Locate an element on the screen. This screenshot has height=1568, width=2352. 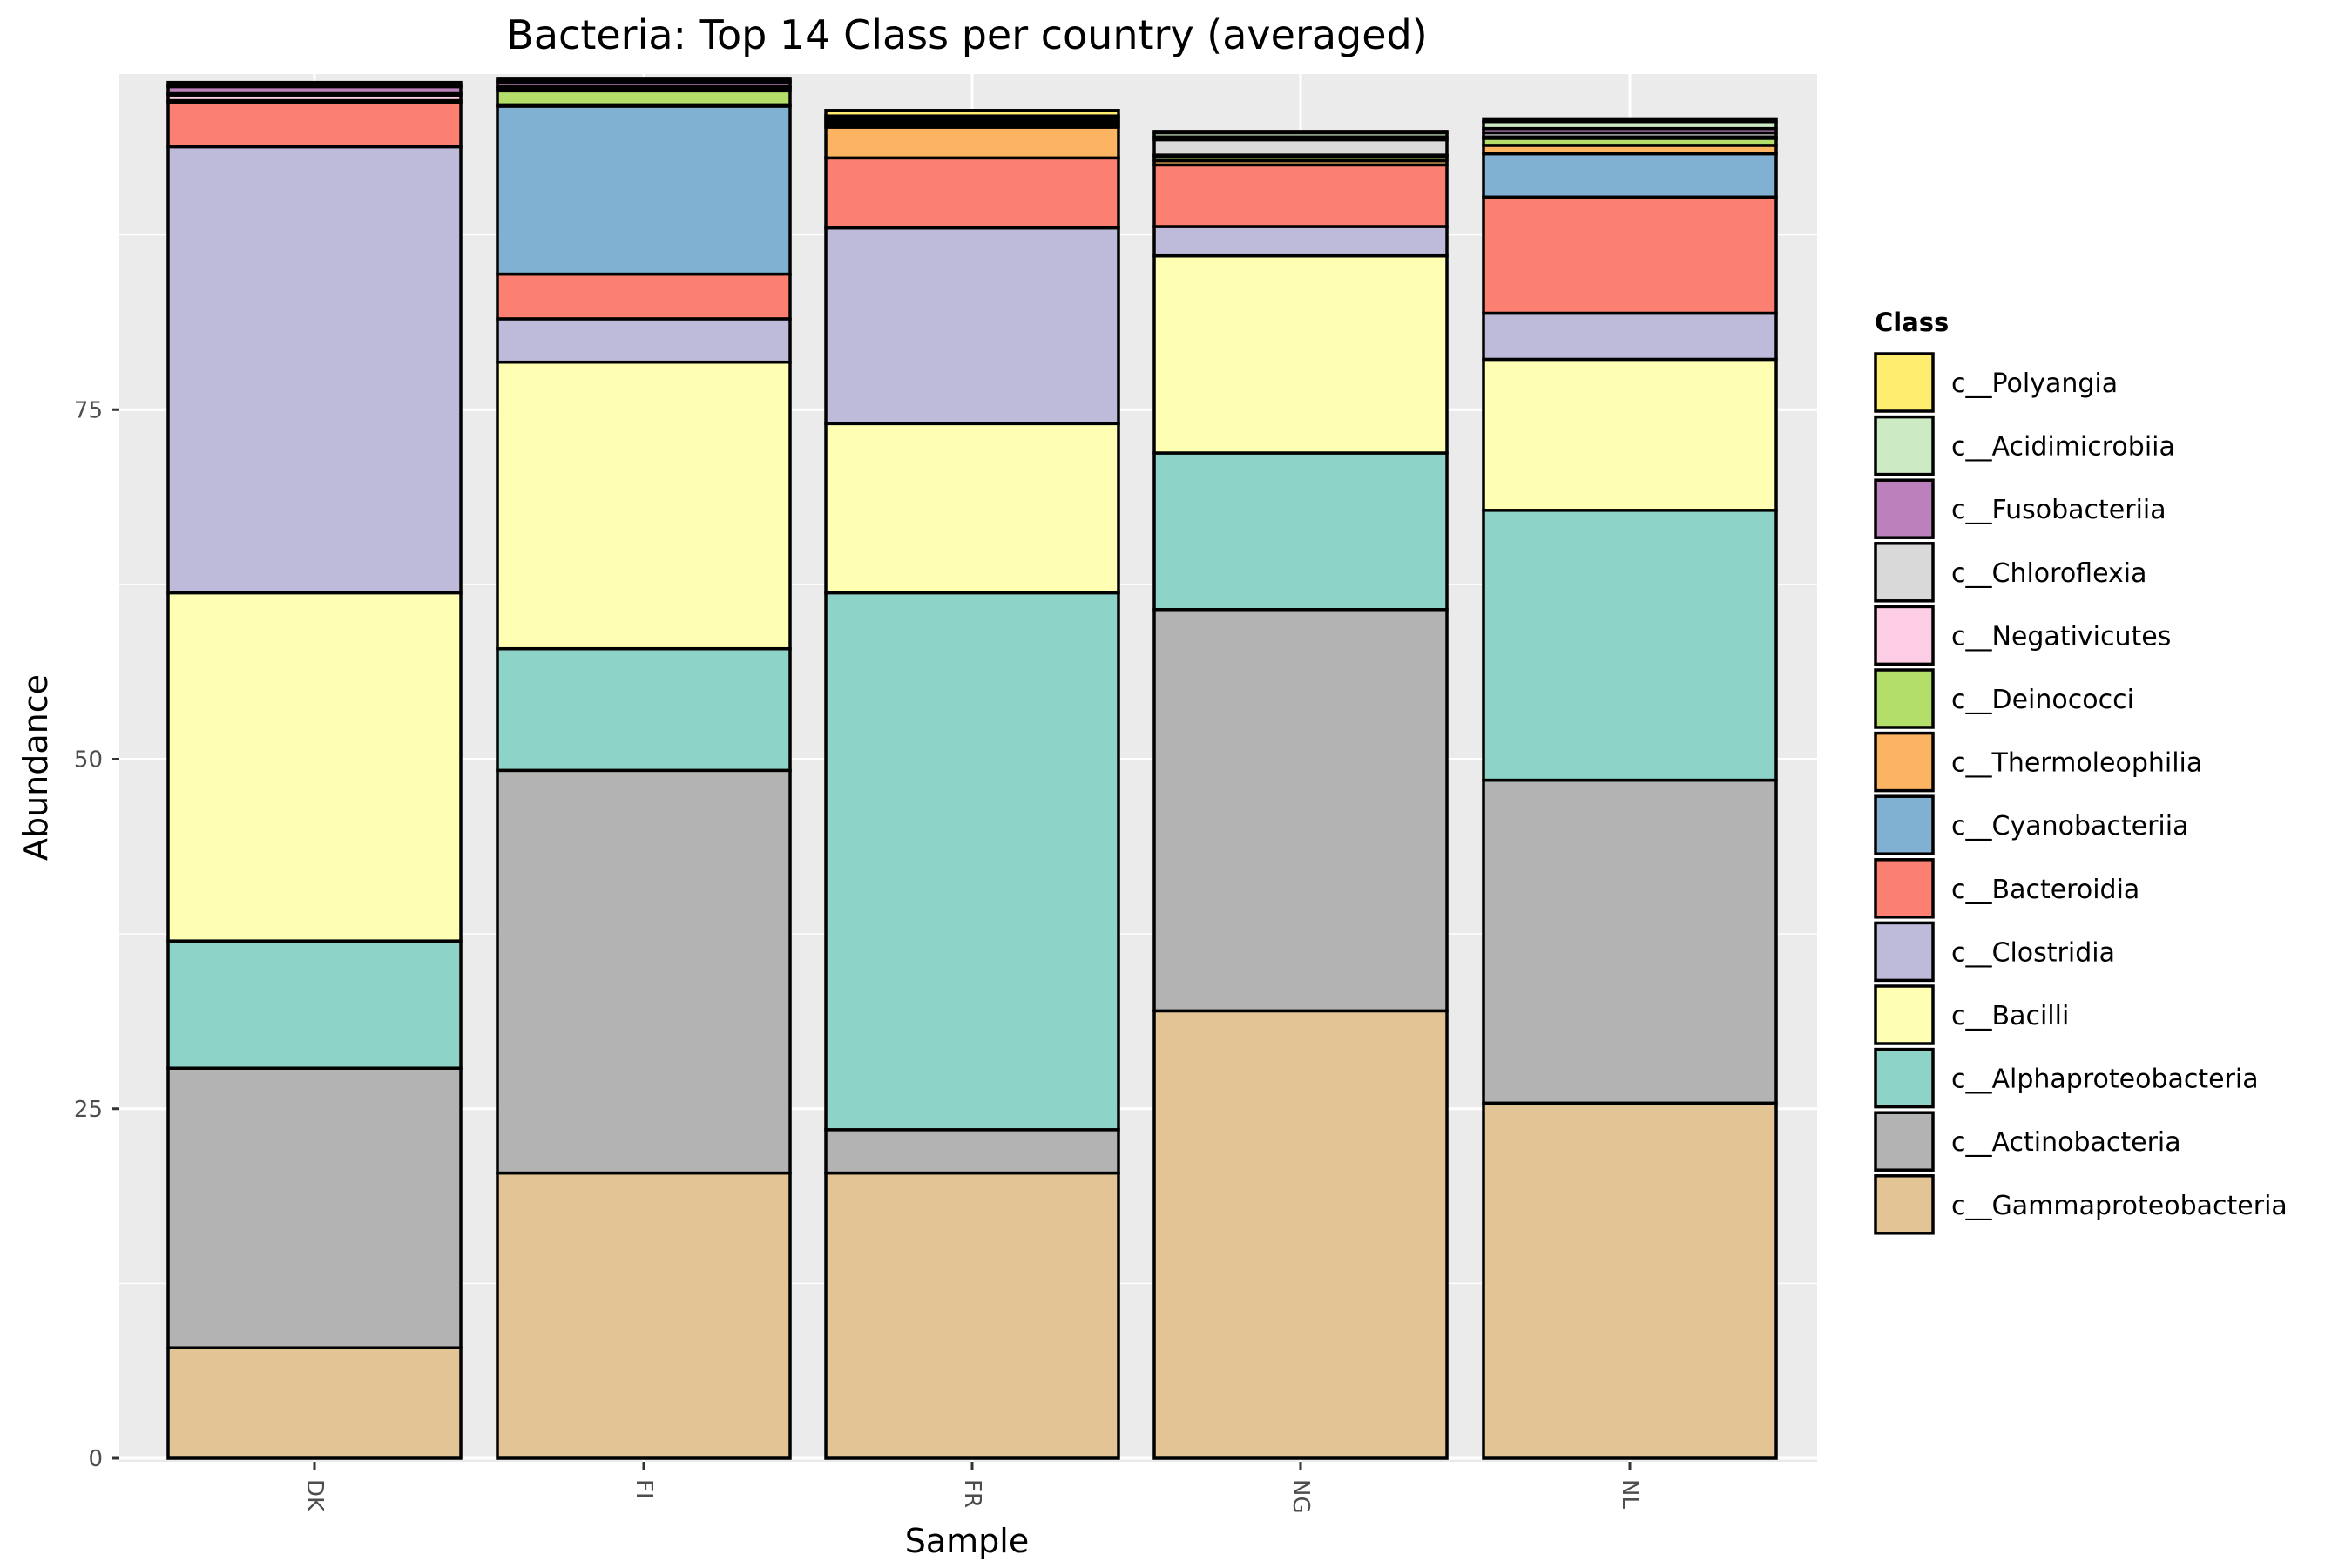
bar-stack-fi is located at coordinates (644, 768).